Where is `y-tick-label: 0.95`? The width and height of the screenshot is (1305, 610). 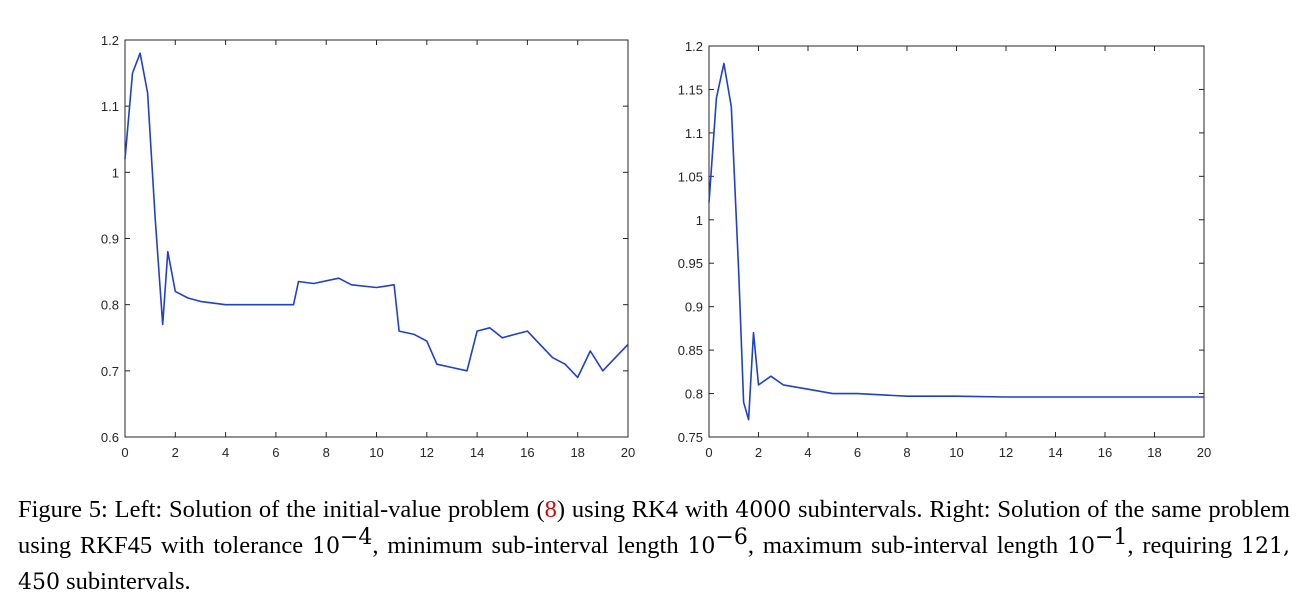 y-tick-label: 0.95 is located at coordinates (690, 263).